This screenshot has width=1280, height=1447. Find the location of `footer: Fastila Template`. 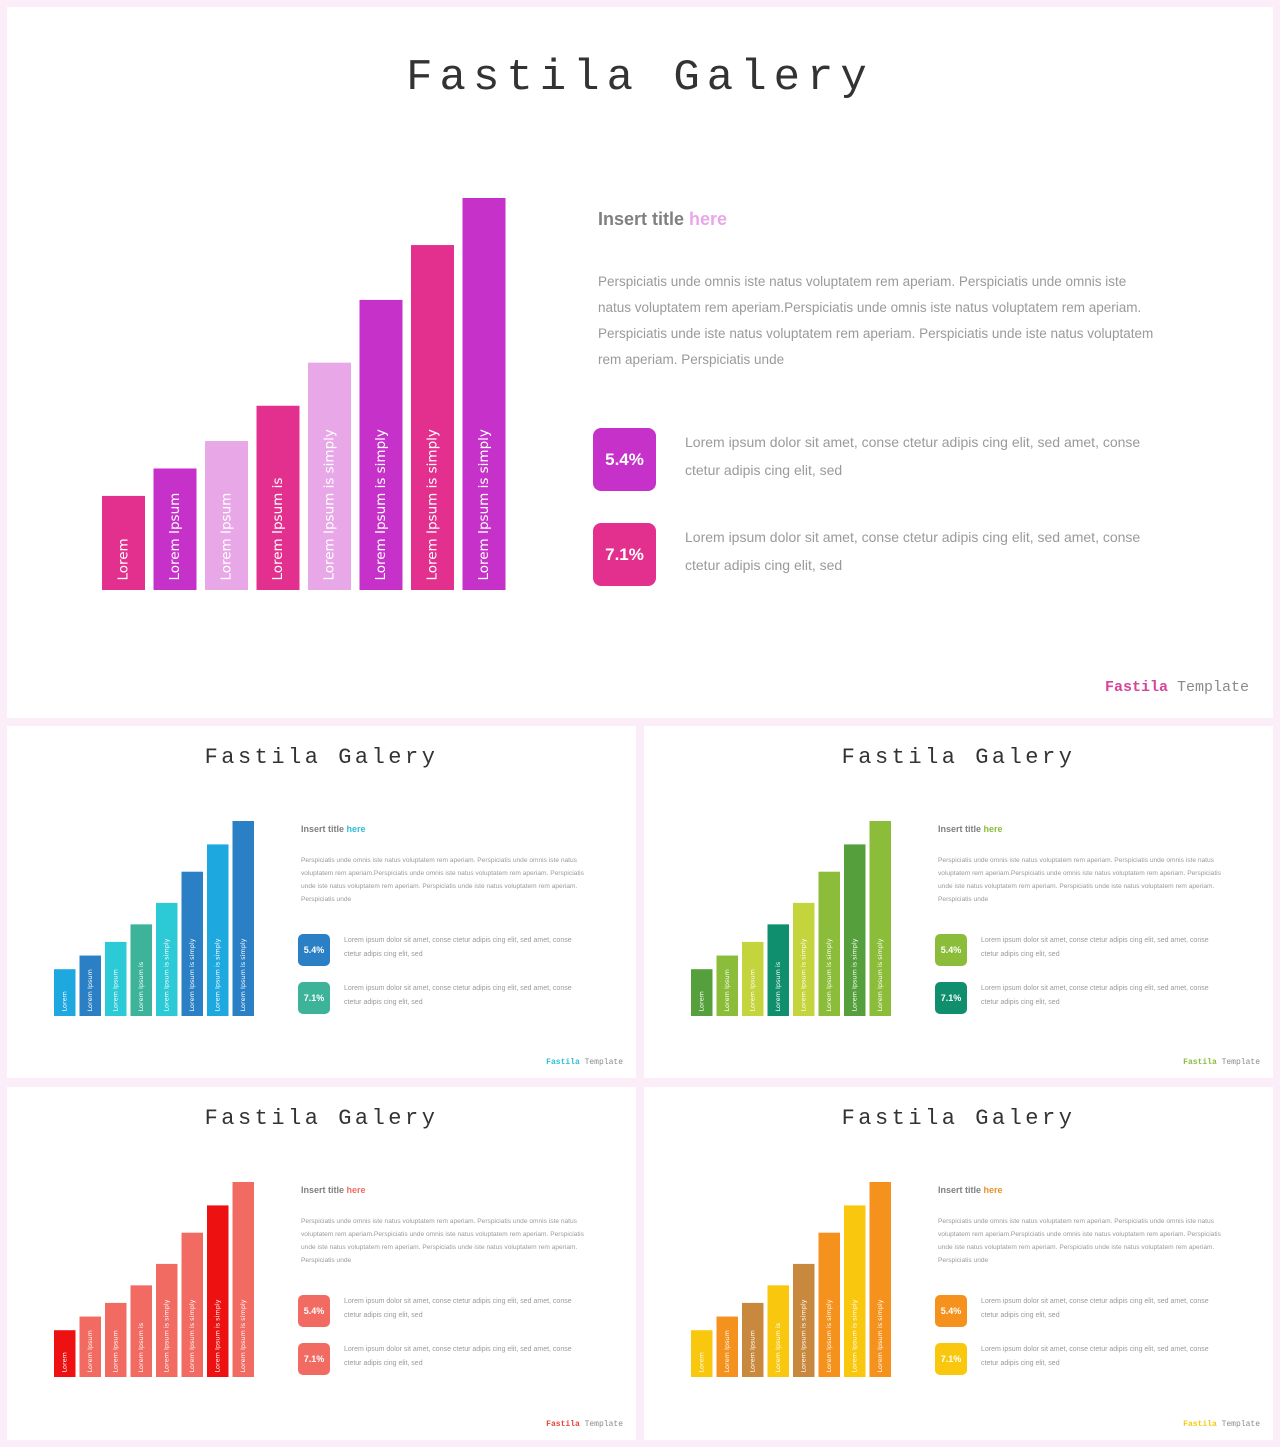

footer: Fastila Template is located at coordinates (1221, 1424).